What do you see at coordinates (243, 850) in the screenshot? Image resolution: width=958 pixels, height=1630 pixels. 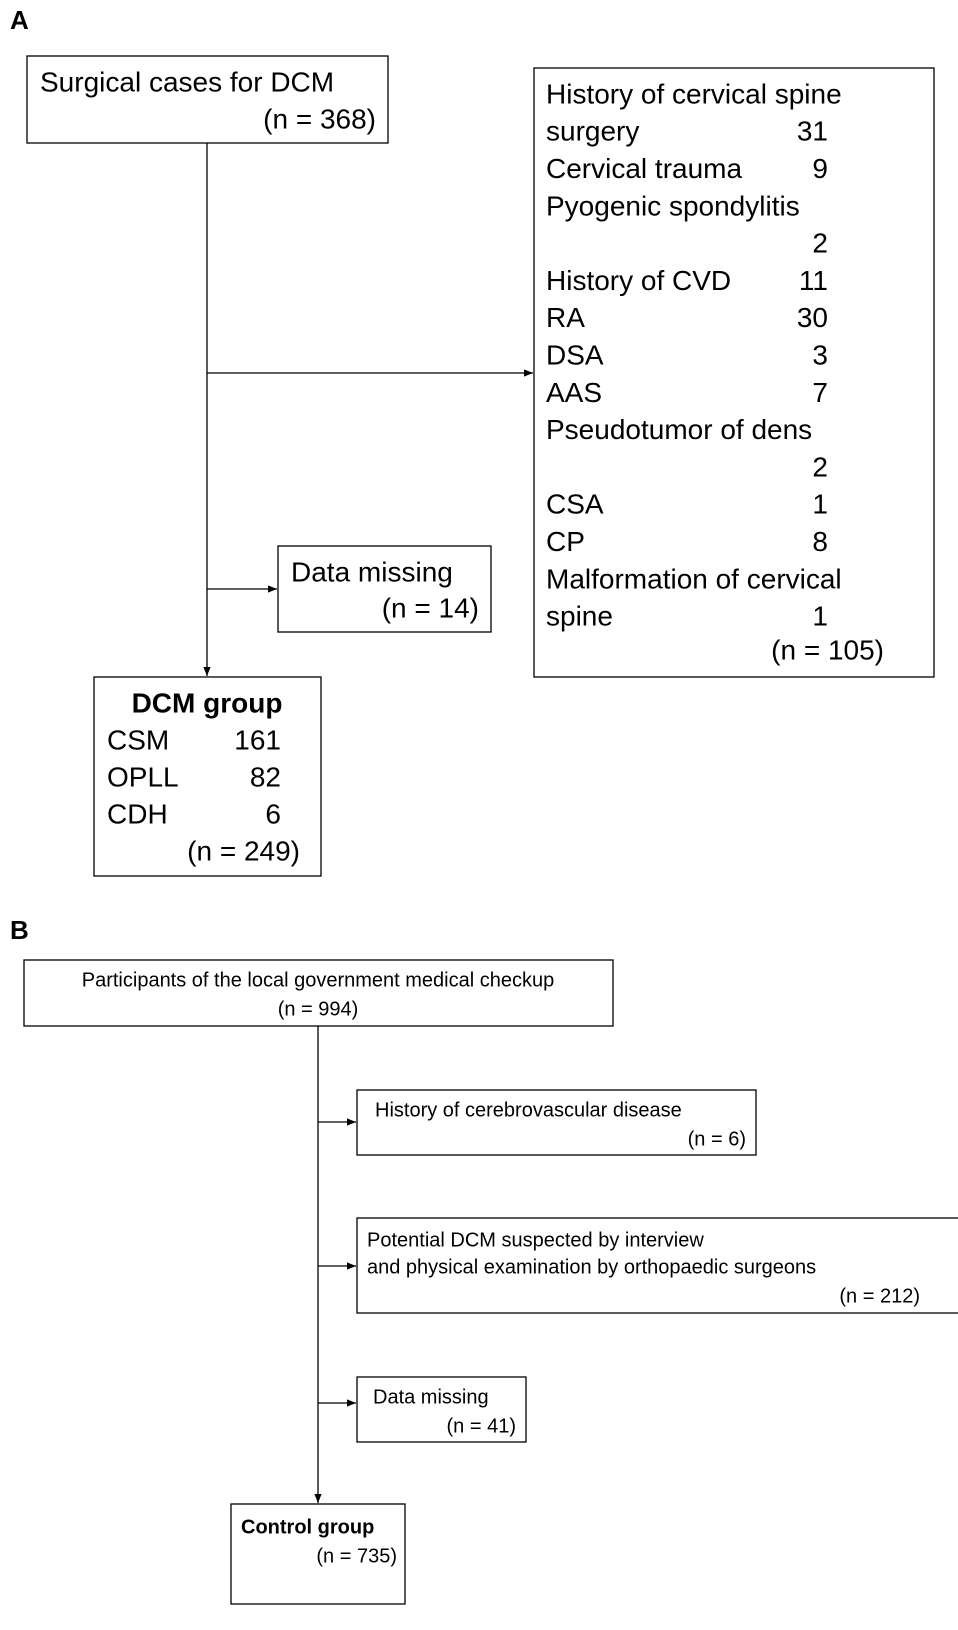 I see `box-count: (n = 249)` at bounding box center [243, 850].